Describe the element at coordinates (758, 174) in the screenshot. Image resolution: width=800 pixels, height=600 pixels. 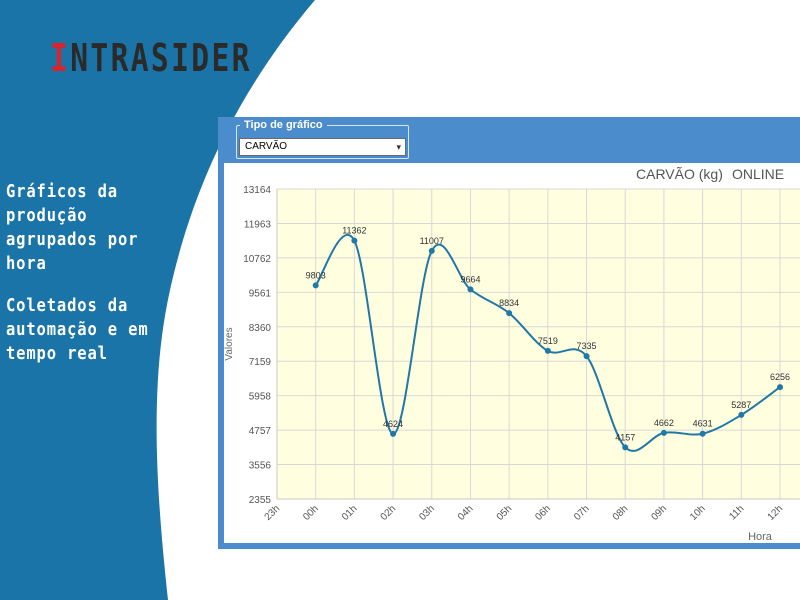
I see `chart-status: ONLINE` at that location.